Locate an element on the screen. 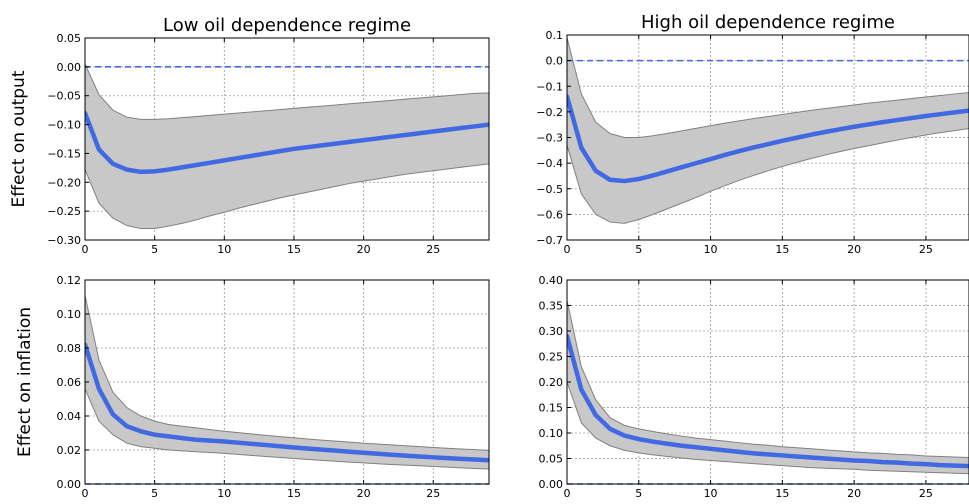  panel-title: Low oil dependence regime is located at coordinates (287, 25).